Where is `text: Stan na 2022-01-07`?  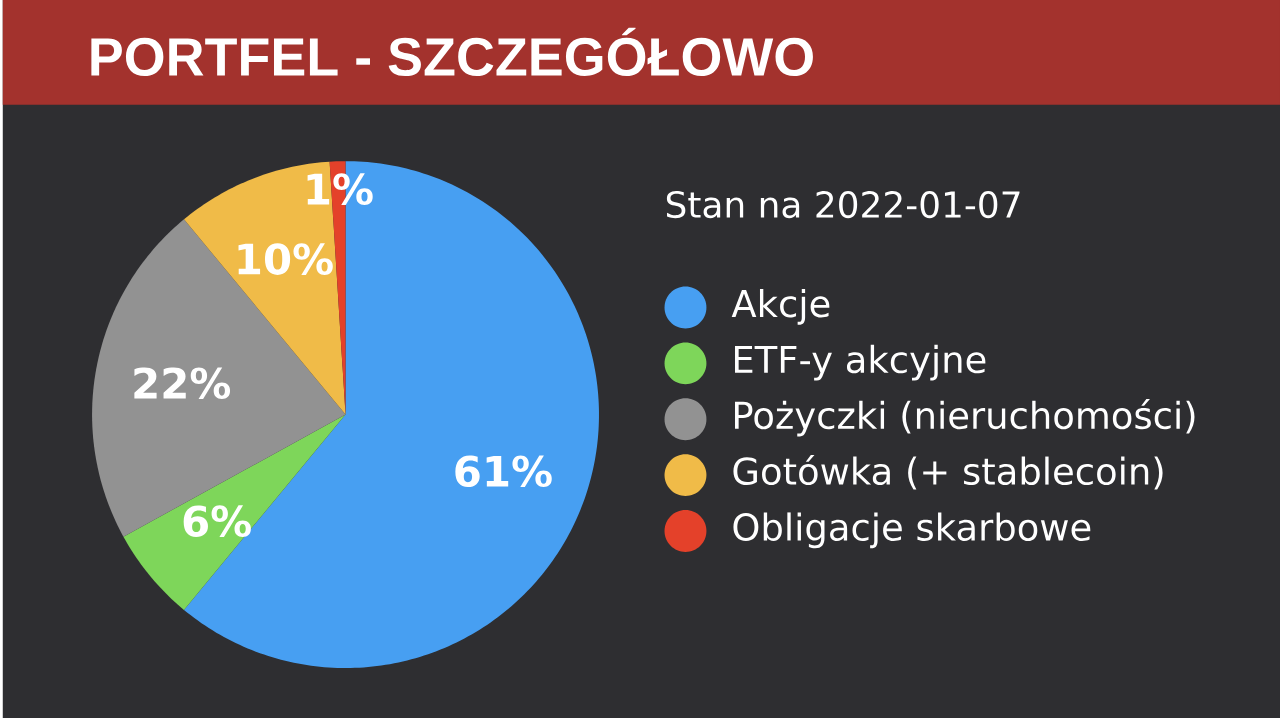 text: Stan na 2022-01-07 is located at coordinates (843, 204).